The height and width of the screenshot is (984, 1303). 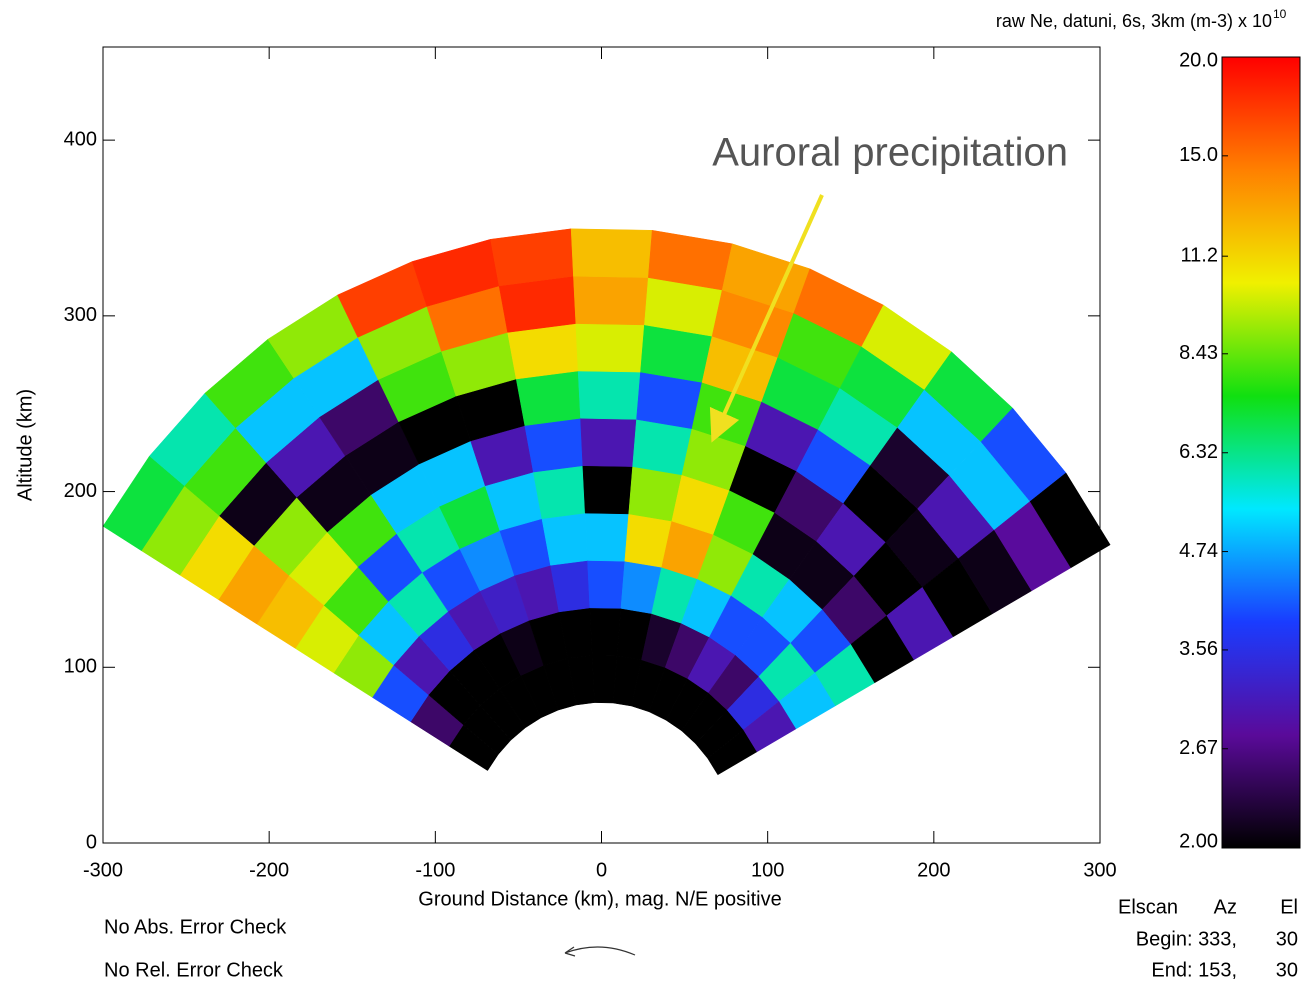 What do you see at coordinates (1198, 841) in the screenshot?
I see `colorbar-tick-label: 2.00` at bounding box center [1198, 841].